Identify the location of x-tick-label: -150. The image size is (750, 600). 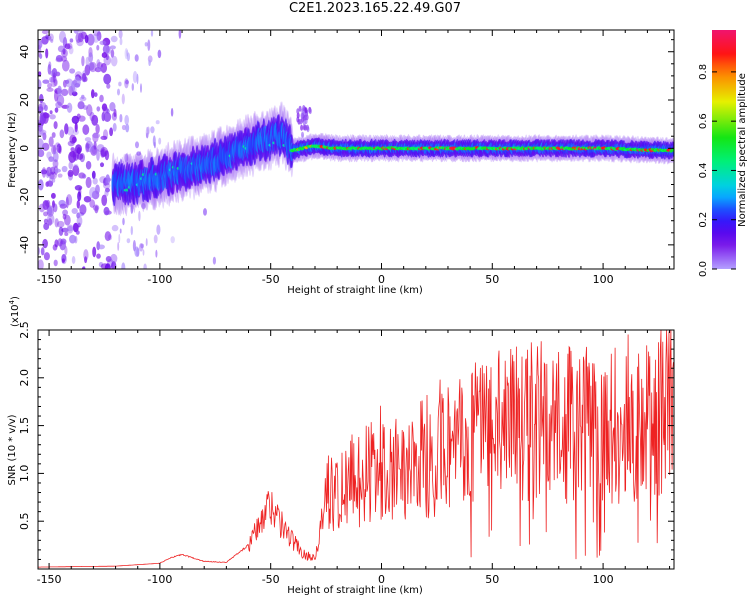
(49, 279).